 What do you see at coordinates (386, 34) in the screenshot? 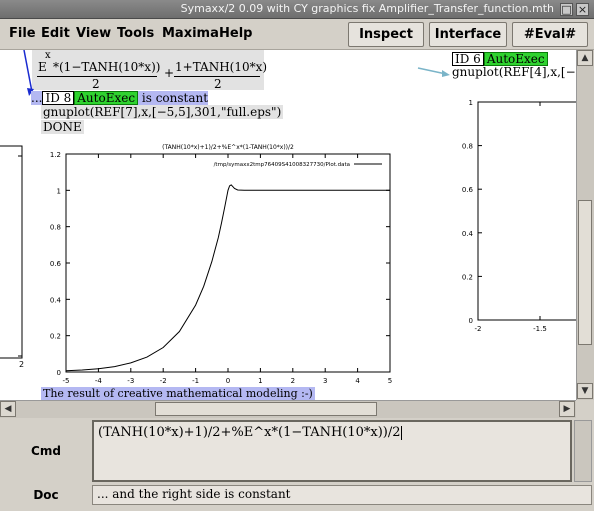
I see `inspect-button: Inspect` at bounding box center [386, 34].